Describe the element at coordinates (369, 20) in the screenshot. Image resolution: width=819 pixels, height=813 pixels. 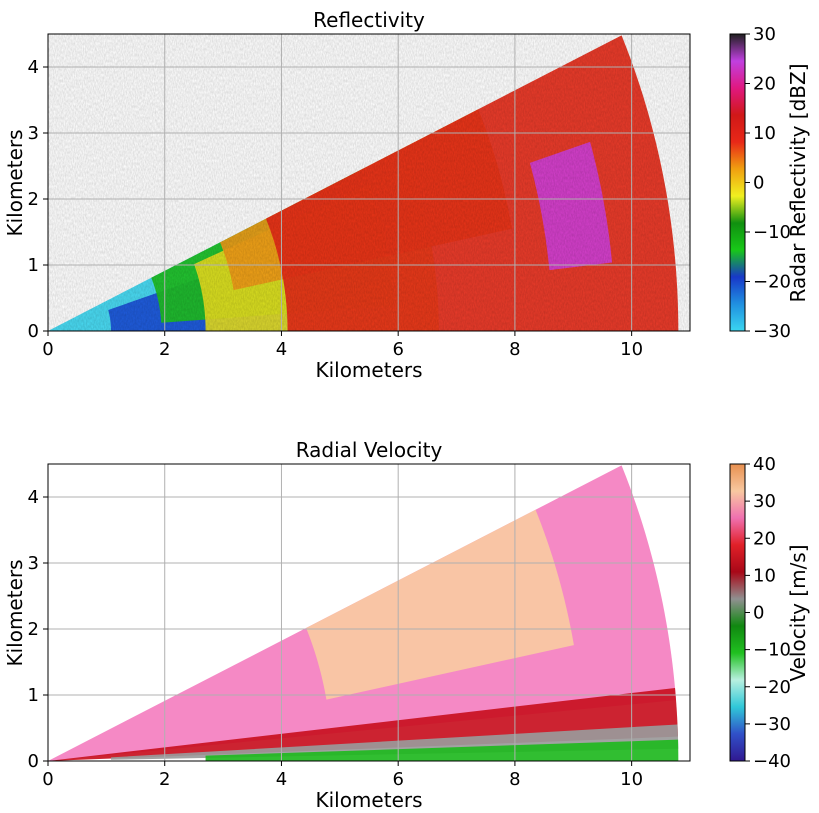
I see `chart-title: Reflectivity` at that location.